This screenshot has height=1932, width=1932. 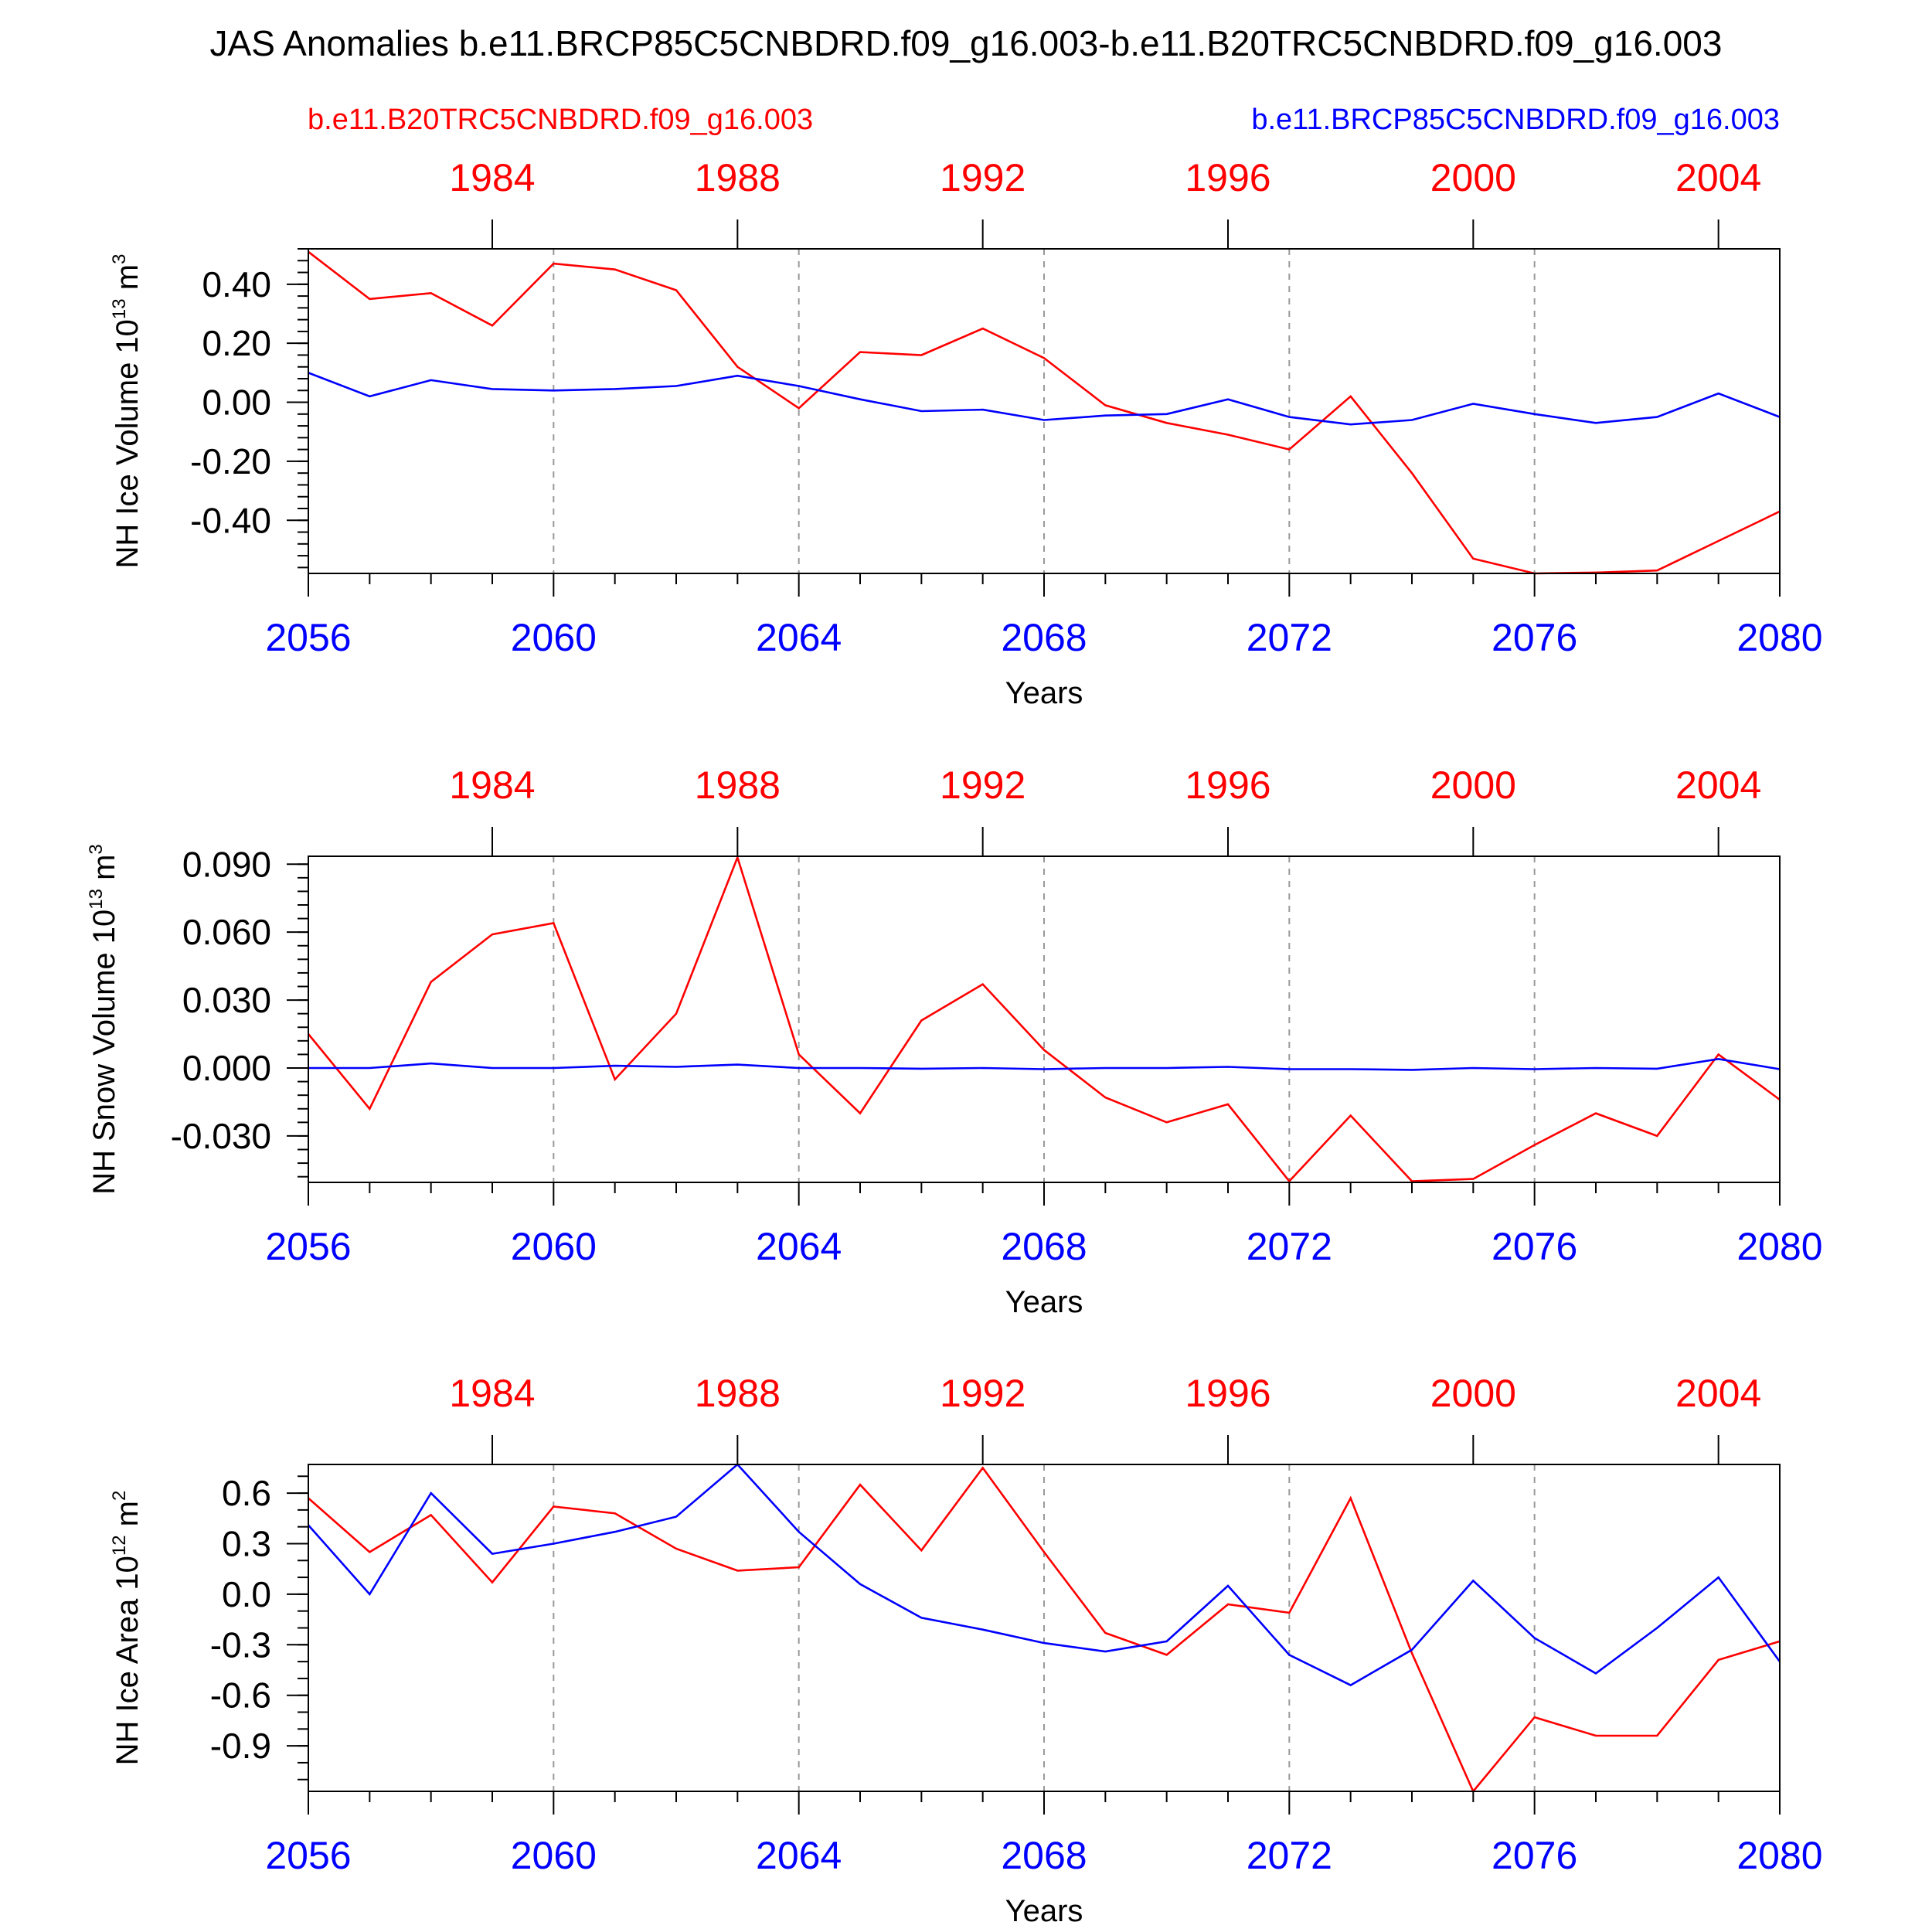 I want to click on y-tick-label: -0.030, so click(x=221, y=1136).